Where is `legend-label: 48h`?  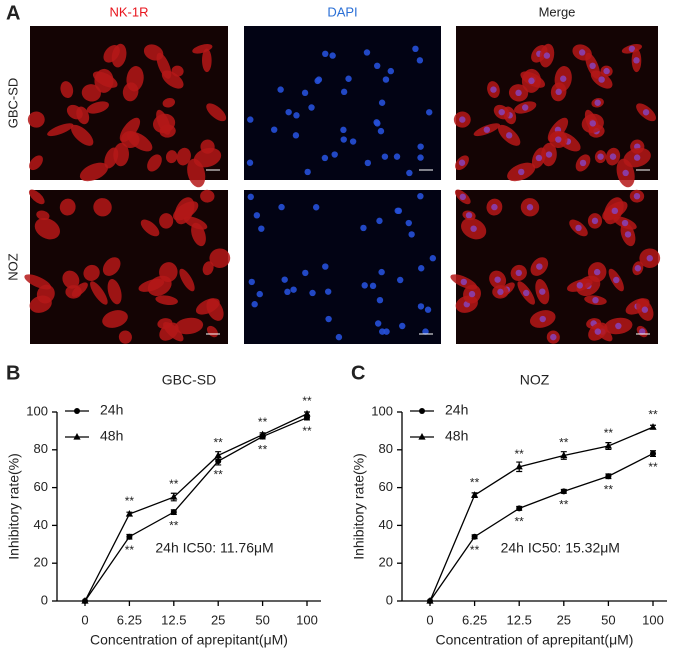
legend-label: 48h is located at coordinates (111, 436).